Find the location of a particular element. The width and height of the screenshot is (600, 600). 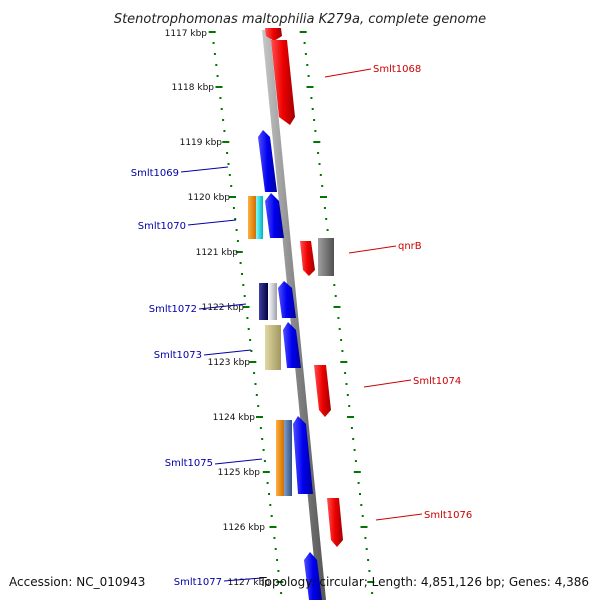

gene-arrow-smlt1077 is located at coordinates (313, 576).